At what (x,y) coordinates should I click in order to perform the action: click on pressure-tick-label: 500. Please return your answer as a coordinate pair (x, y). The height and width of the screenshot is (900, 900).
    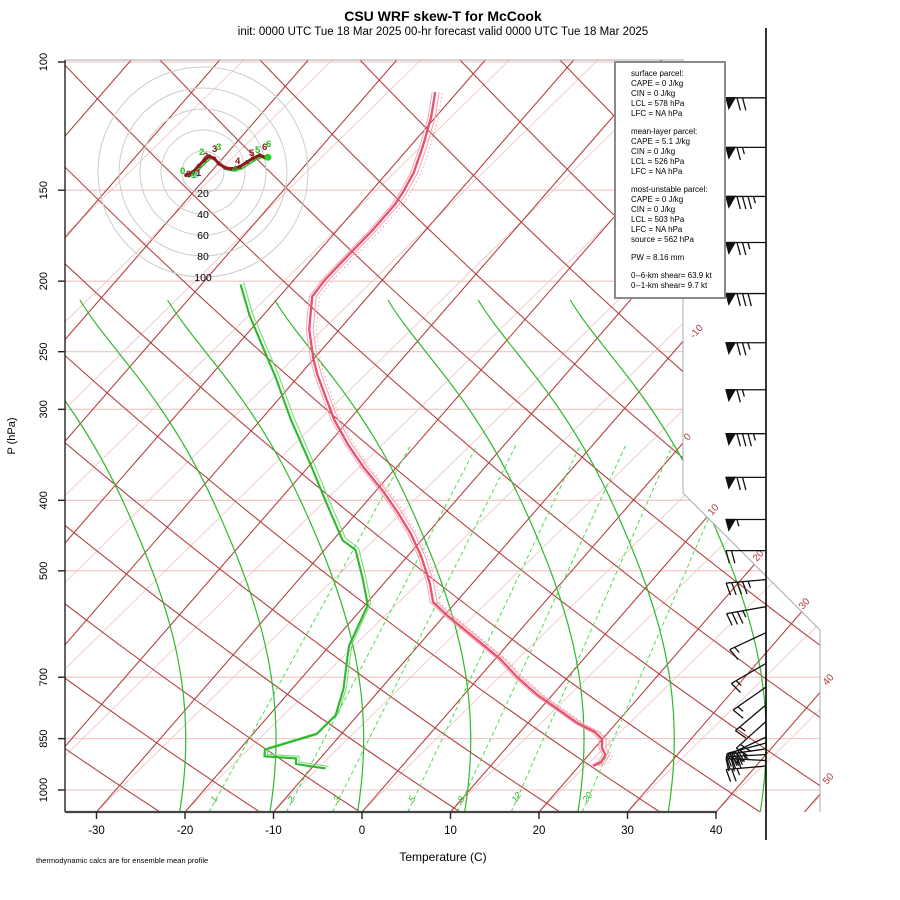
    Looking at the image, I should click on (44, 571).